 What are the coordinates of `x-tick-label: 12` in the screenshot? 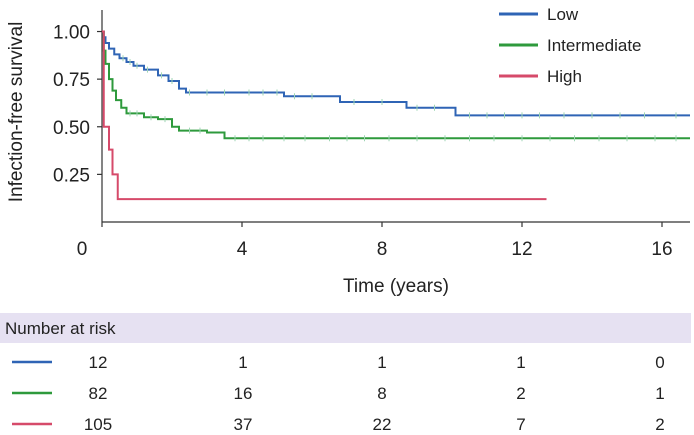 It's located at (521, 249).